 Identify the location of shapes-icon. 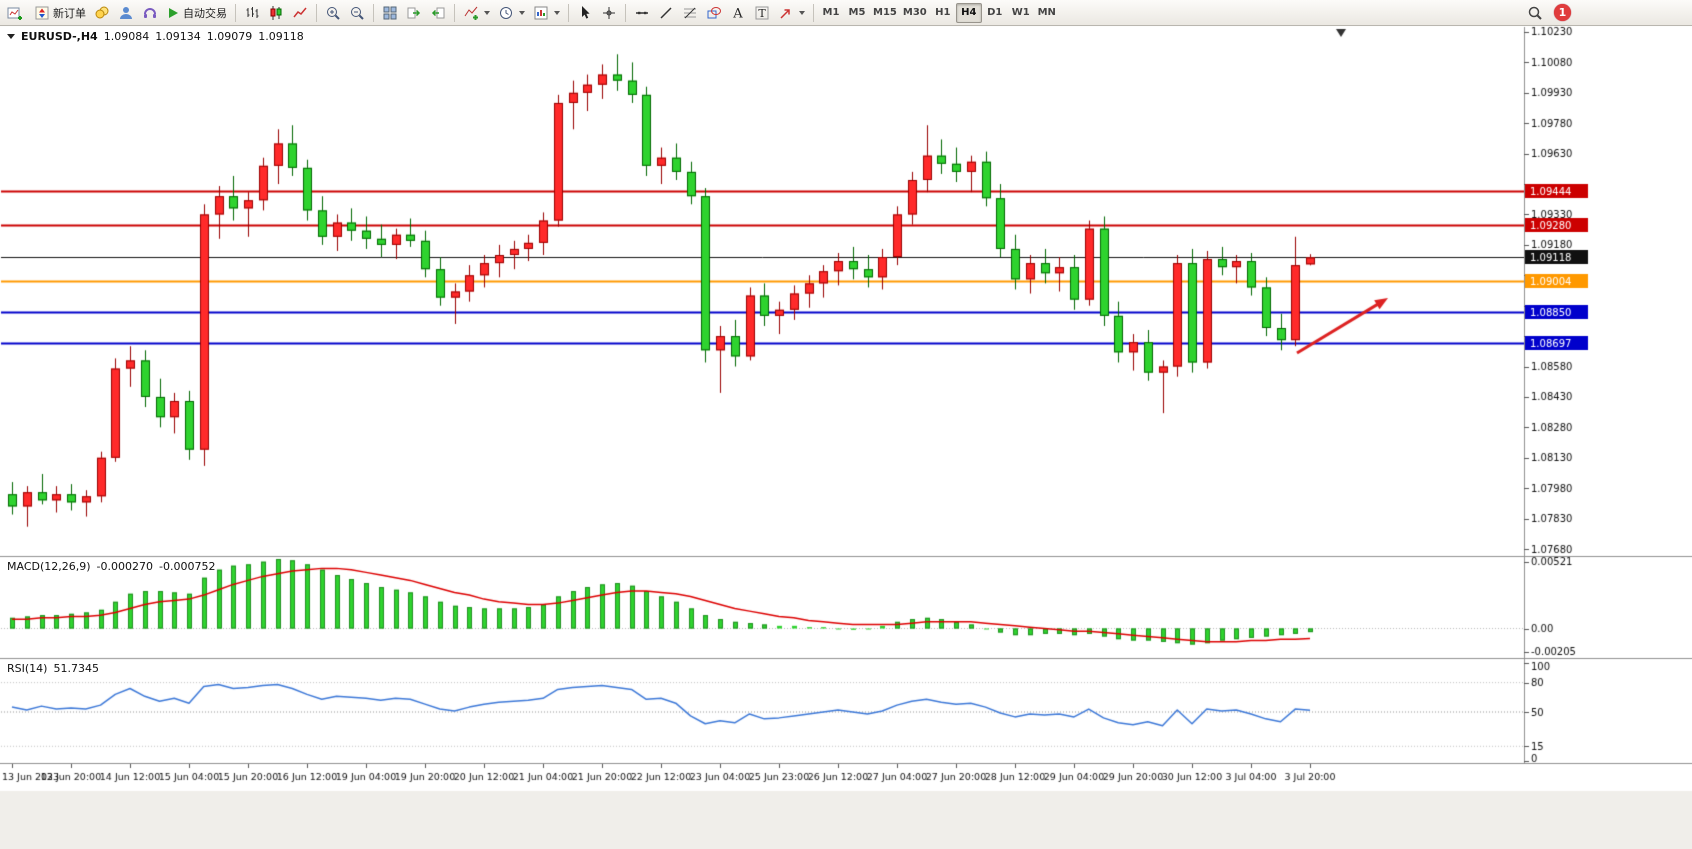
(714, 12).